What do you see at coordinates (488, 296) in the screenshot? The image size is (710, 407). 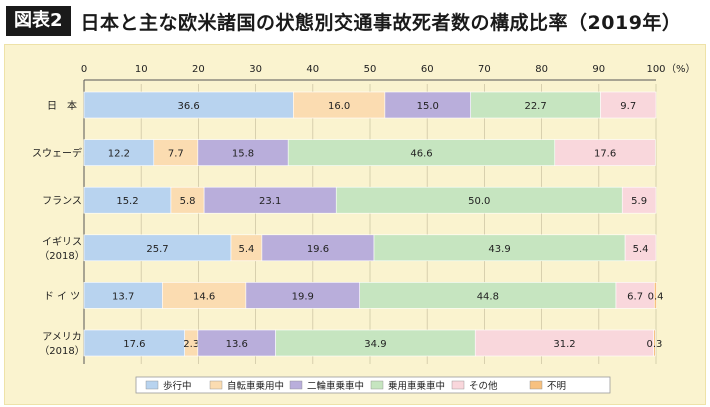 I see `data-label: 44.8` at bounding box center [488, 296].